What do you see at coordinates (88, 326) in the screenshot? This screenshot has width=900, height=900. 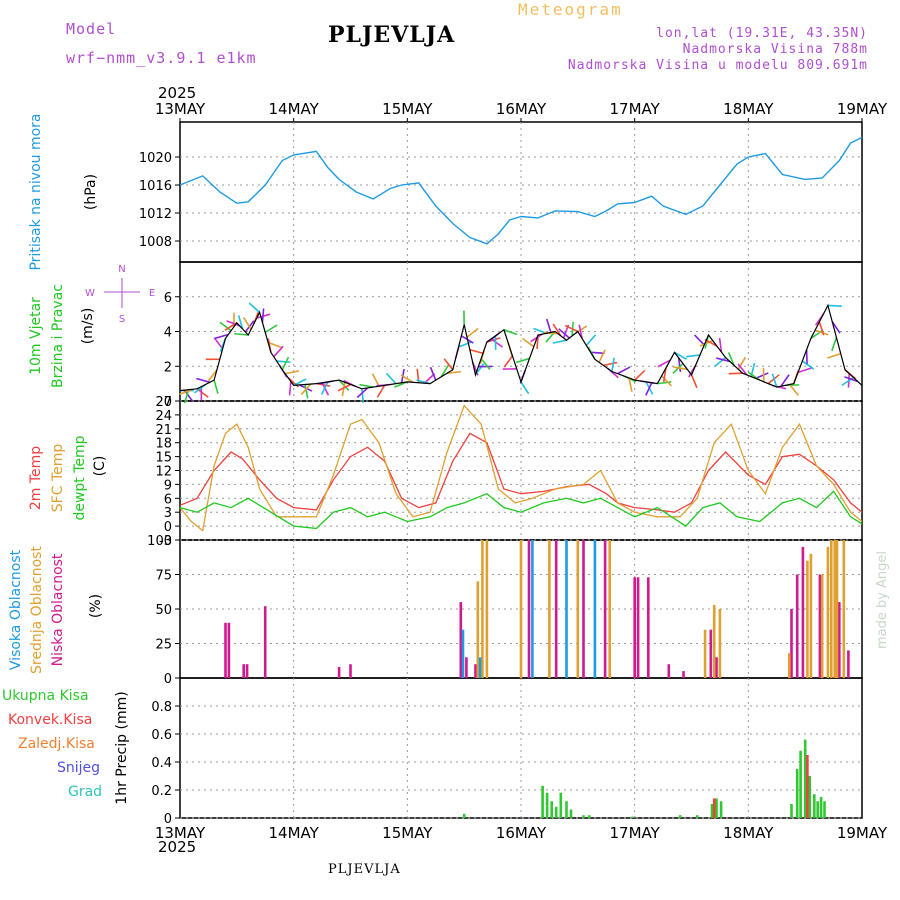 I see `wind-unit-label: (m/s)` at bounding box center [88, 326].